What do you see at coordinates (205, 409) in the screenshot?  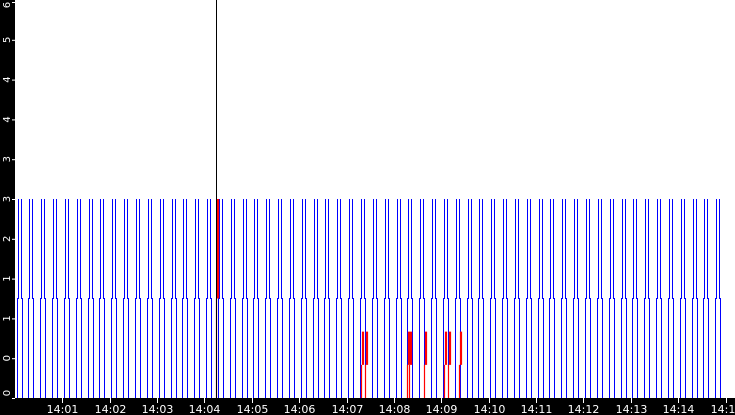 I see `x-tick-label: 14:04` at bounding box center [205, 409].